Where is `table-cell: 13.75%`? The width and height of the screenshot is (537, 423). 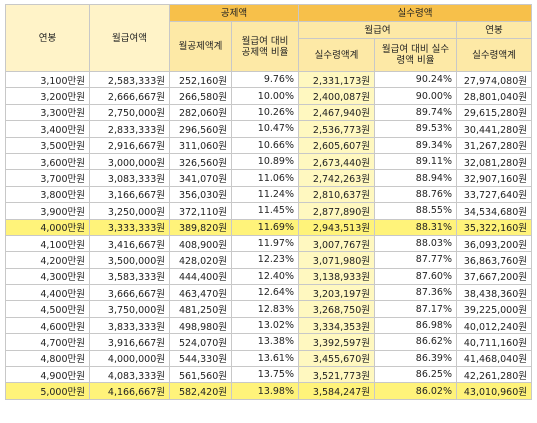
table-cell: 13.75% is located at coordinates (265, 375).